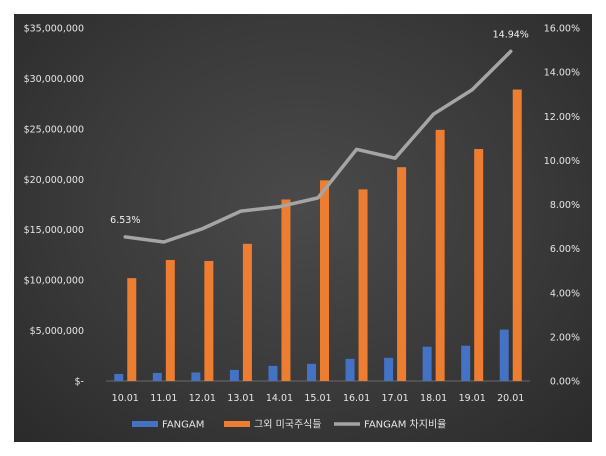 The image size is (606, 456). What do you see at coordinates (170, 320) in the screenshot?
I see `bar-그외-미국주식들-11.01` at bounding box center [170, 320].